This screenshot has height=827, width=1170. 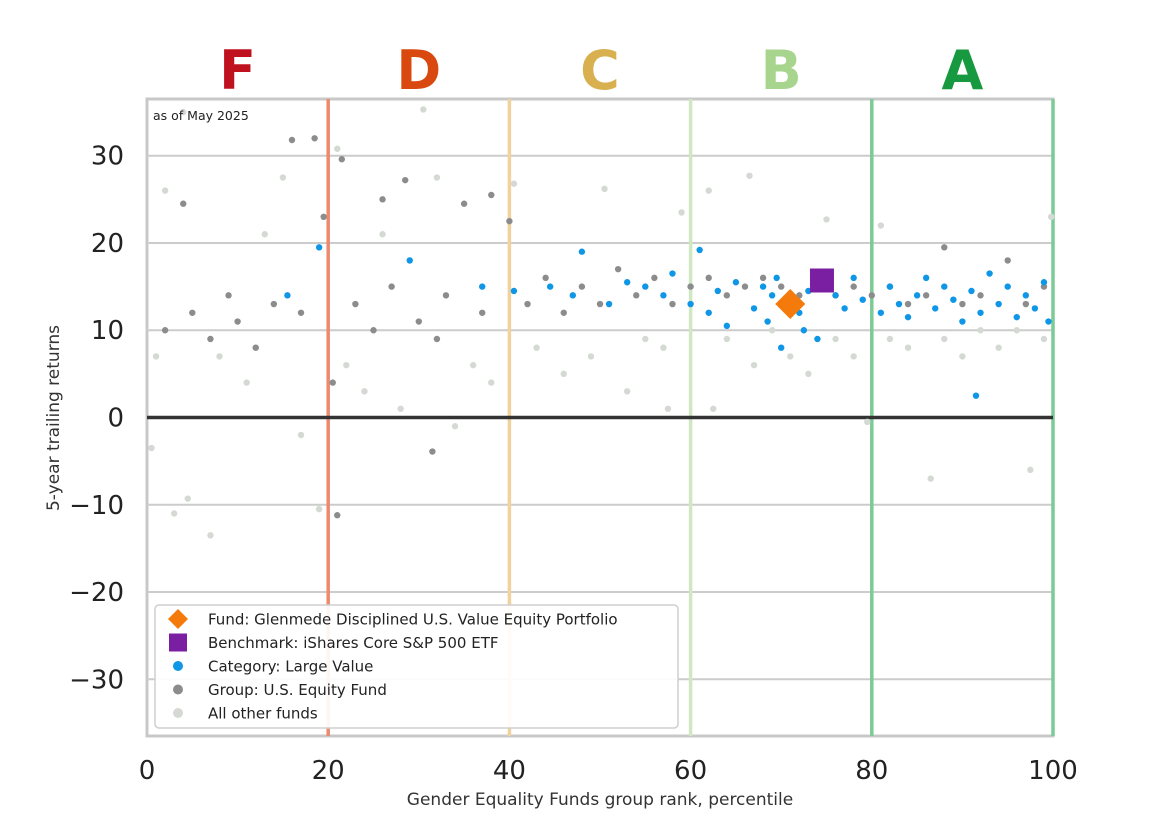 What do you see at coordinates (107, 157) in the screenshot?
I see `y-tick-label: 30` at bounding box center [107, 157].